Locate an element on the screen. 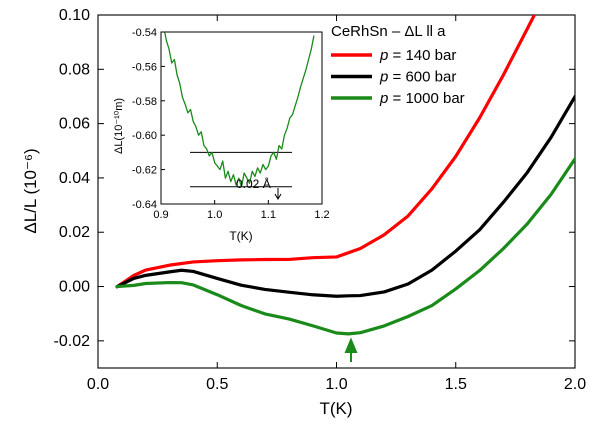 Image resolution: width=603 pixels, height=426 pixels. inset-y-axis: -0.64 -0.62 -0.60 -0.58 -0.56 -0.54 is located at coordinates (148, 119).